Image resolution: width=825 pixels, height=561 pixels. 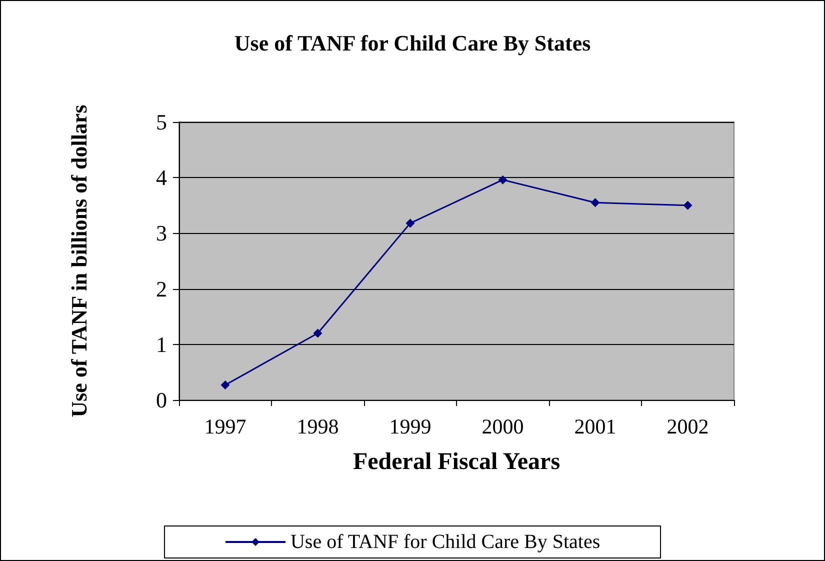 What do you see at coordinates (445, 542) in the screenshot?
I see `legend-label: Use of TANF for Child Care By States` at bounding box center [445, 542].